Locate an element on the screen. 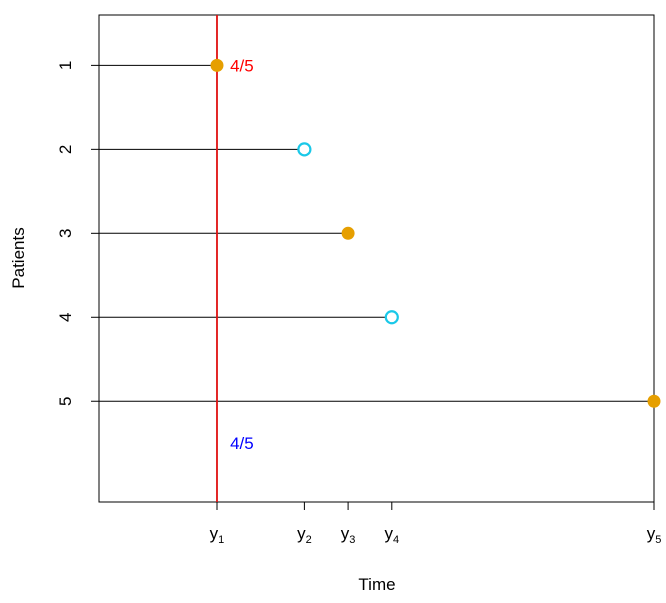 This screenshot has width=666, height=603. patient-1-event-point is located at coordinates (217, 65).